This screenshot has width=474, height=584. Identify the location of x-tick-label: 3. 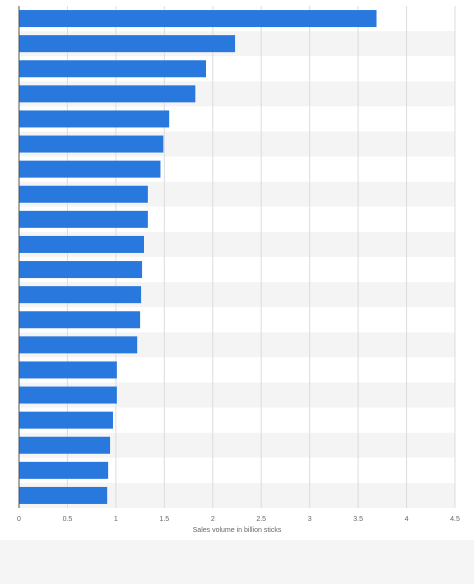
(310, 519).